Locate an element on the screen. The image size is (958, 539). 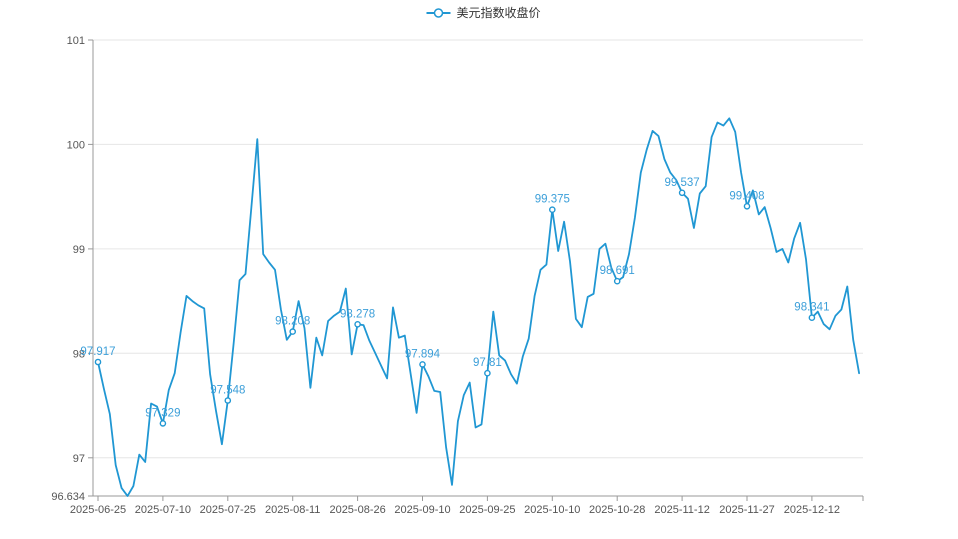
x-axis-label: 2025-09-25 is located at coordinates (487, 510).